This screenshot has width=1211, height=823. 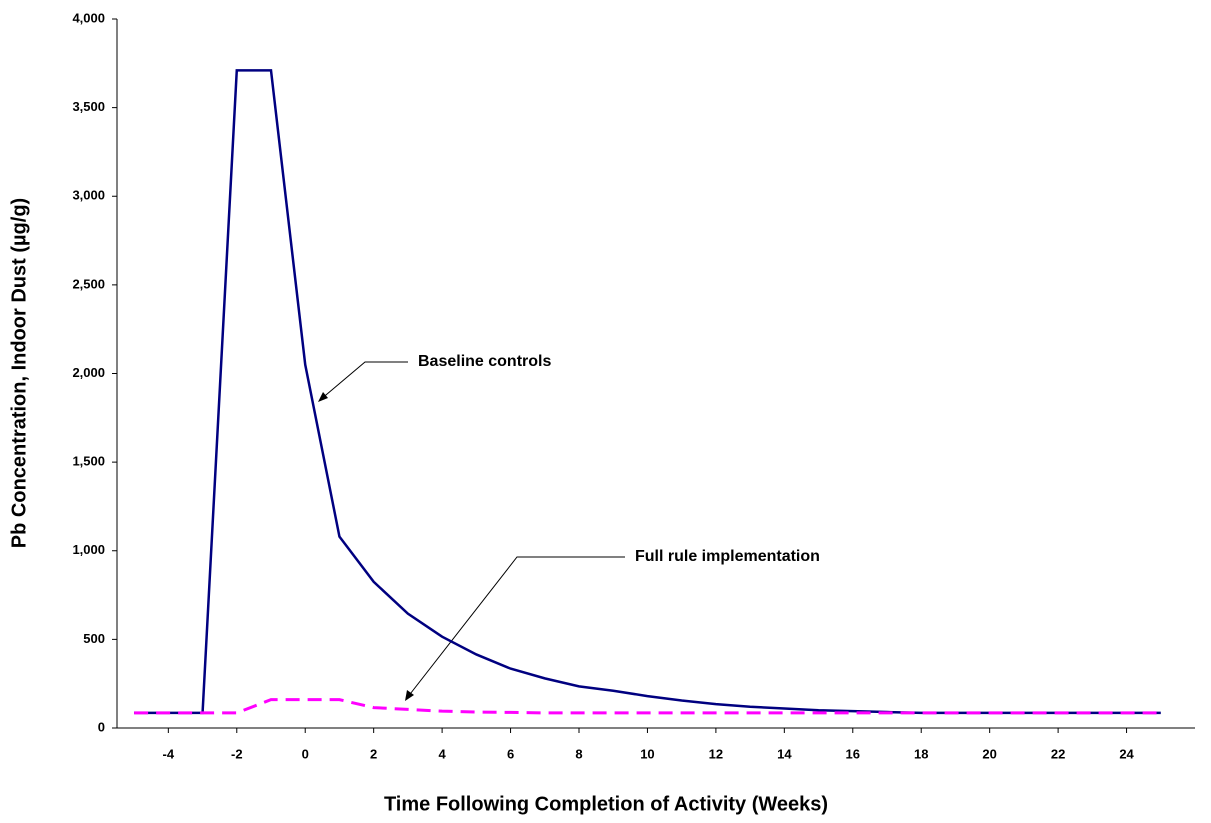 I want to click on y-tick-label: 2,500, so click(x=88, y=283).